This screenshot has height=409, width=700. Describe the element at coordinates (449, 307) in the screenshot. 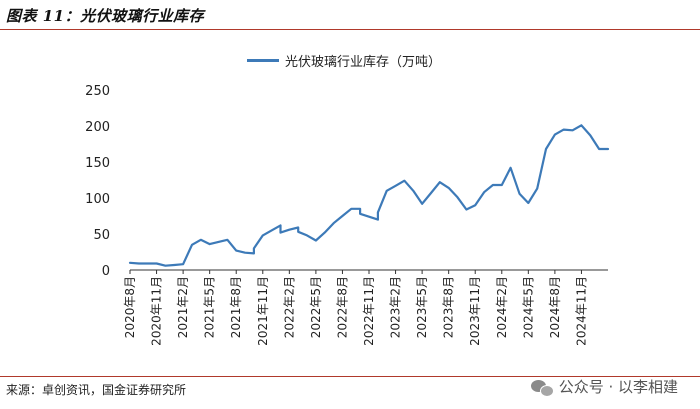

I see `x-tick-label: 2023年8月` at that location.